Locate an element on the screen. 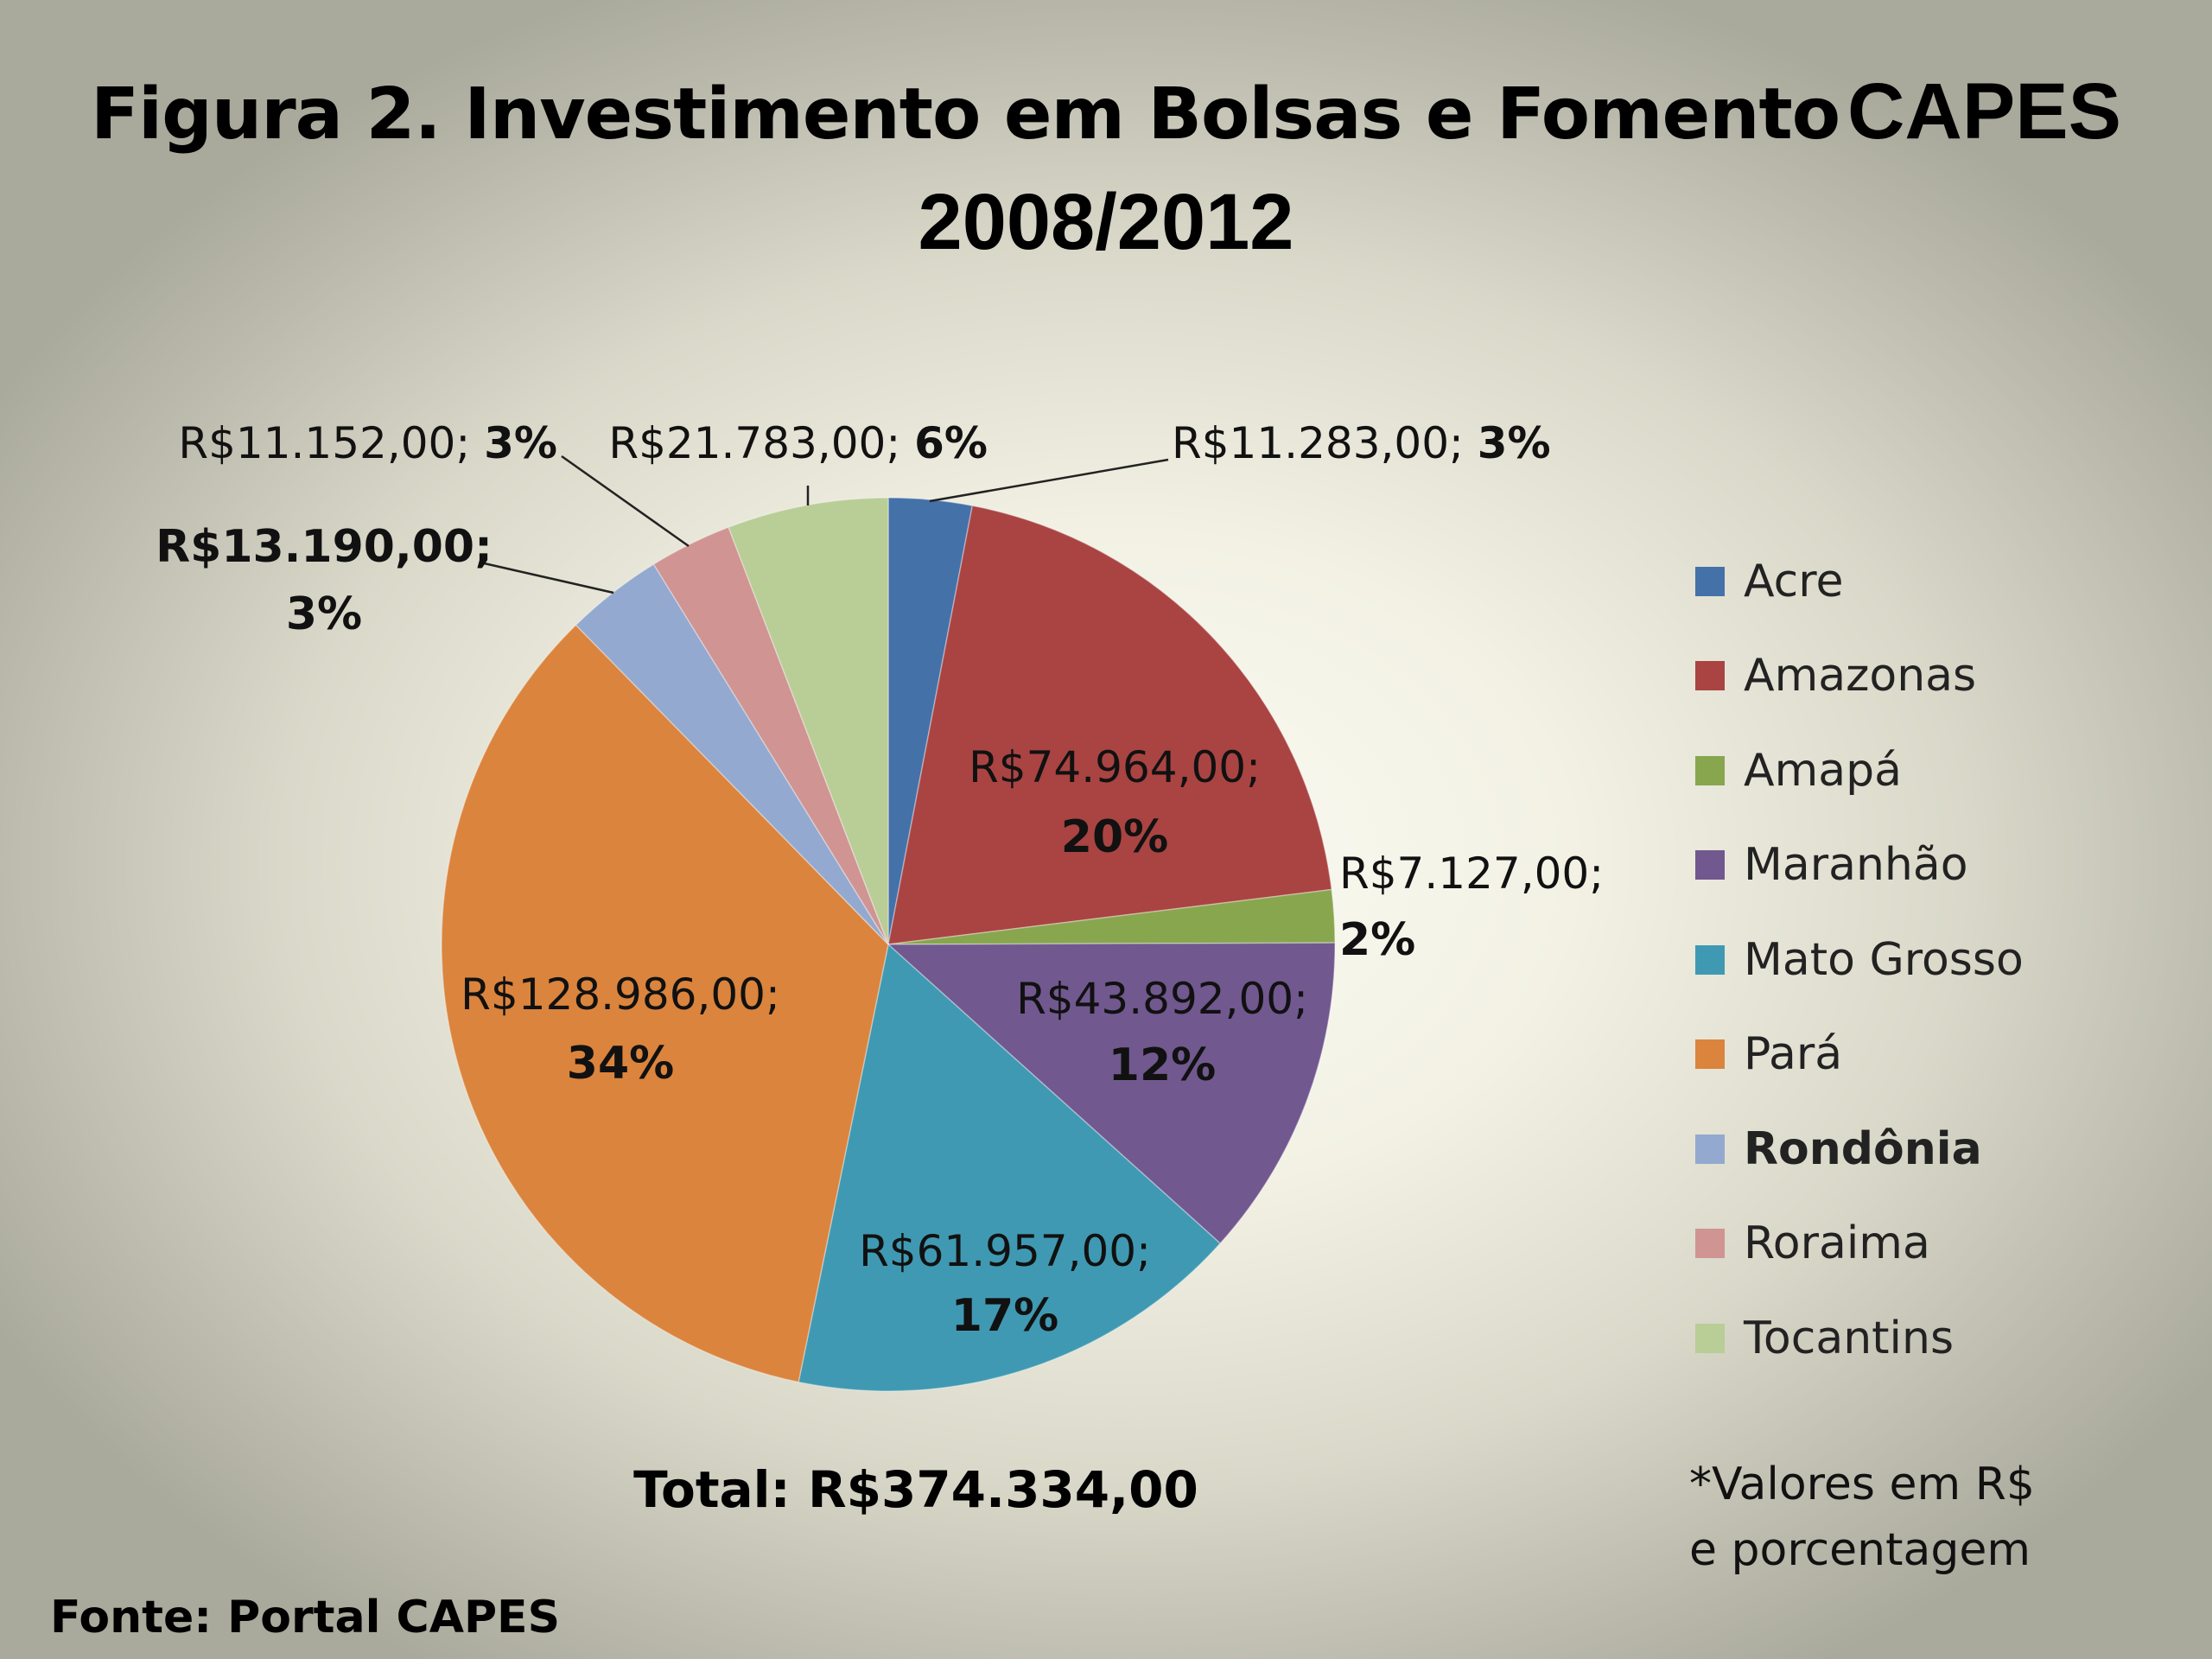 The image size is (2212, 1659). percent-label-acre: 3% is located at coordinates (1514, 443).